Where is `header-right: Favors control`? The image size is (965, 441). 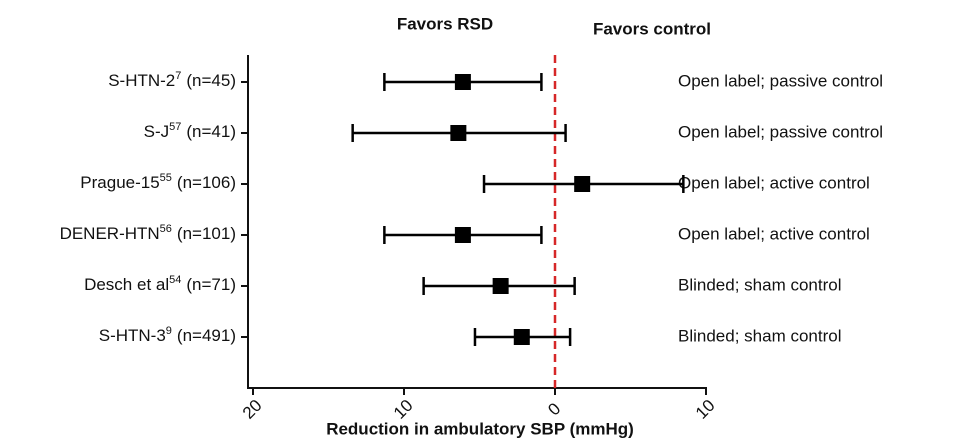
header-right: Favors control is located at coordinates (652, 28).